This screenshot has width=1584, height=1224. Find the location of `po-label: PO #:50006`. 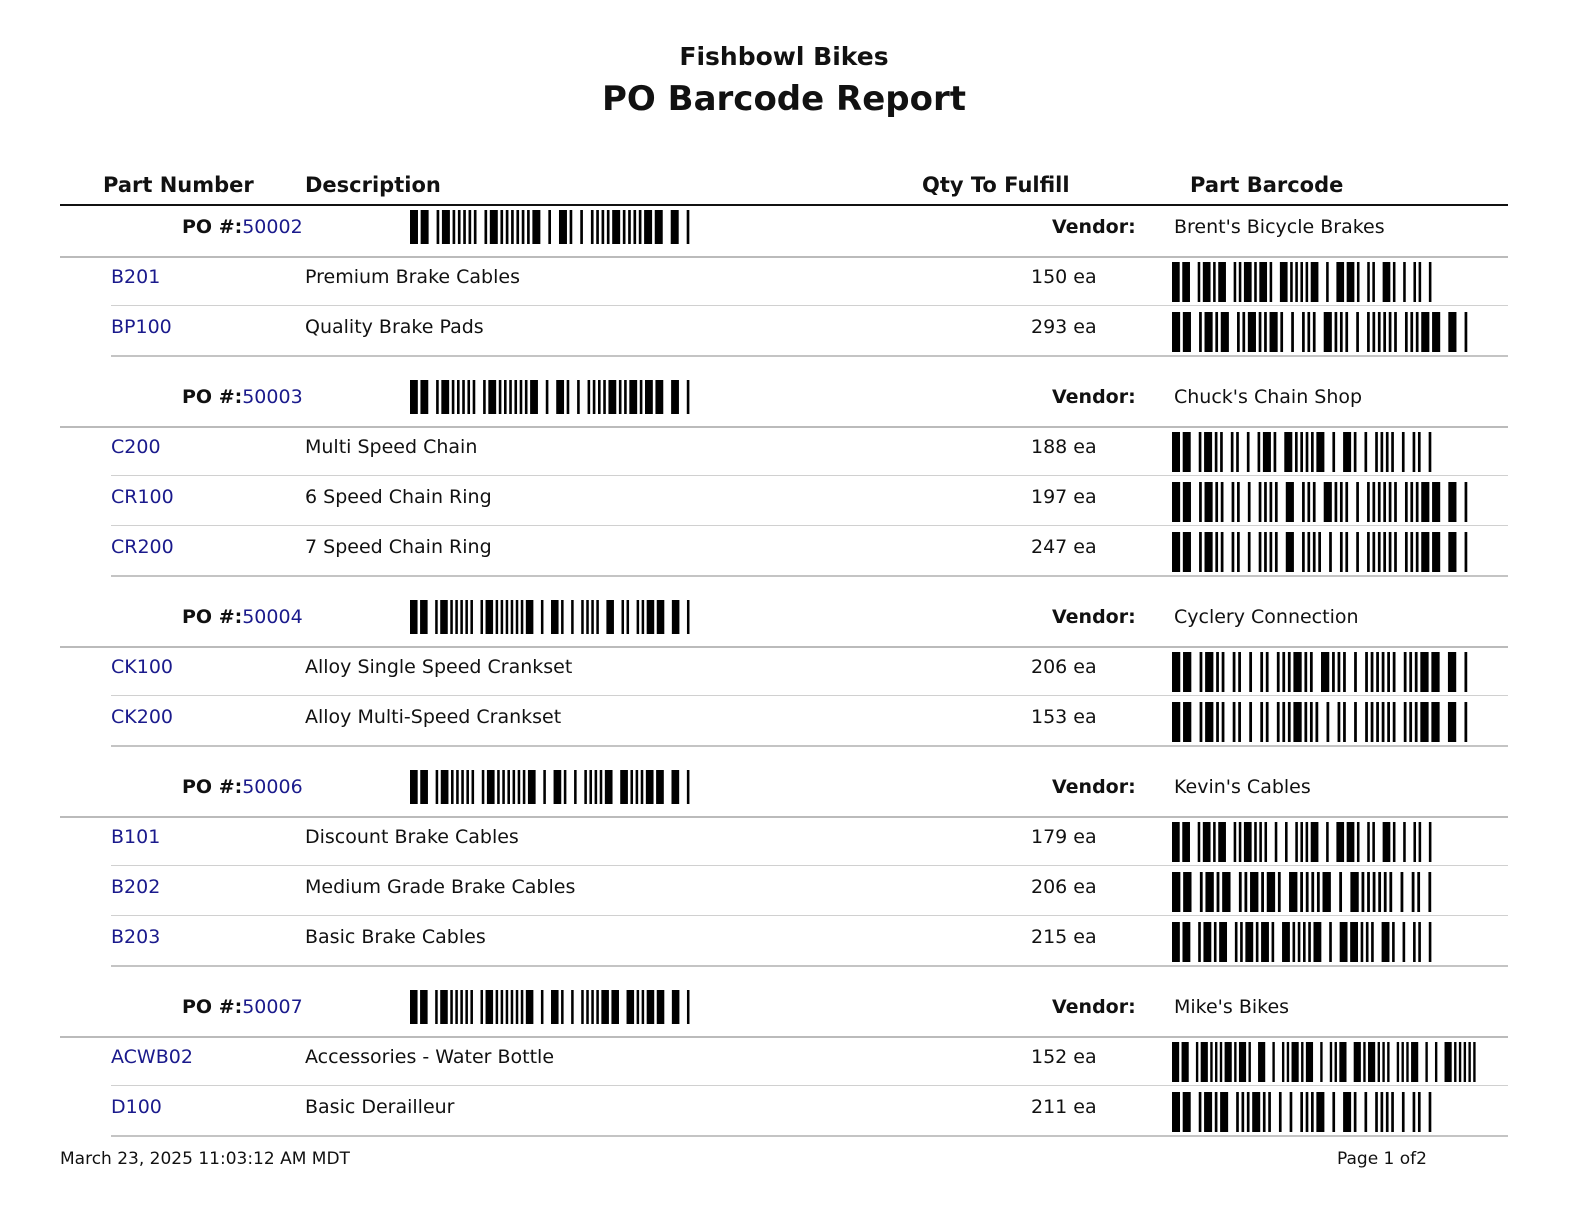

po-label: PO #:50006 is located at coordinates (242, 787).